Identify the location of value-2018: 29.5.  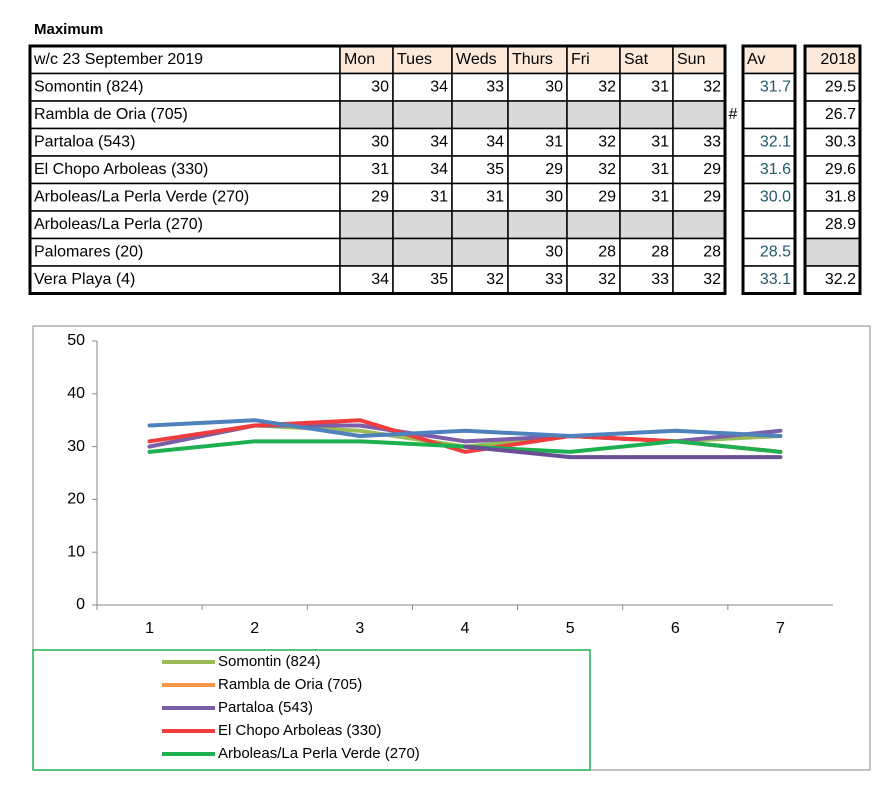
(840, 86).